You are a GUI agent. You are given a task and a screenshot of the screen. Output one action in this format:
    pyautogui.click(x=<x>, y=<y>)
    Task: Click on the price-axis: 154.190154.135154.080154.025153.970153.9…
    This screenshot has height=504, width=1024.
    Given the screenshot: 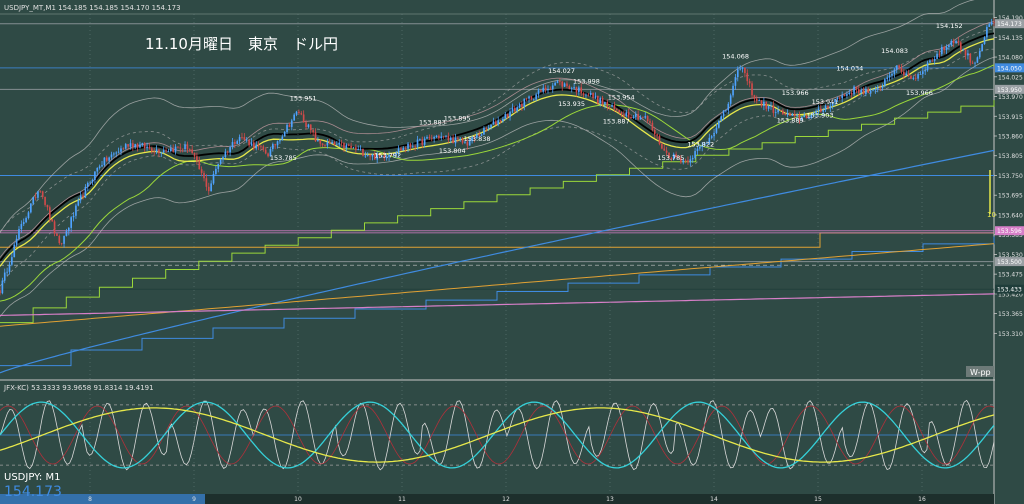 What is the action you would take?
    pyautogui.click(x=1006, y=252)
    